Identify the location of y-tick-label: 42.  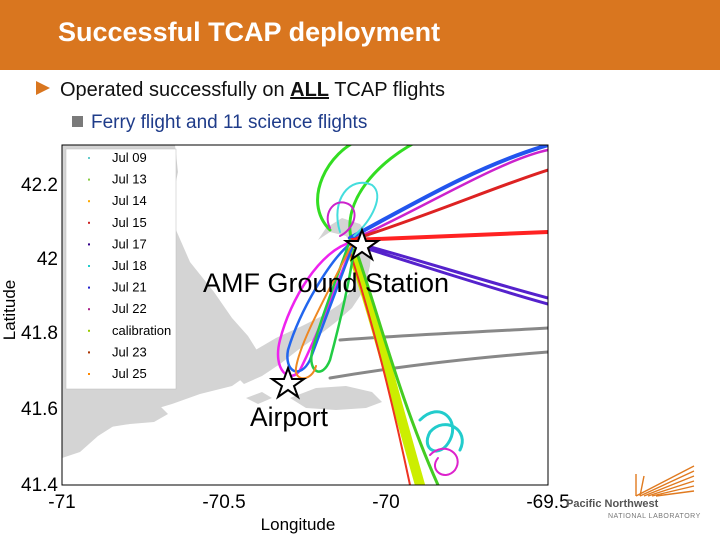
(47, 259).